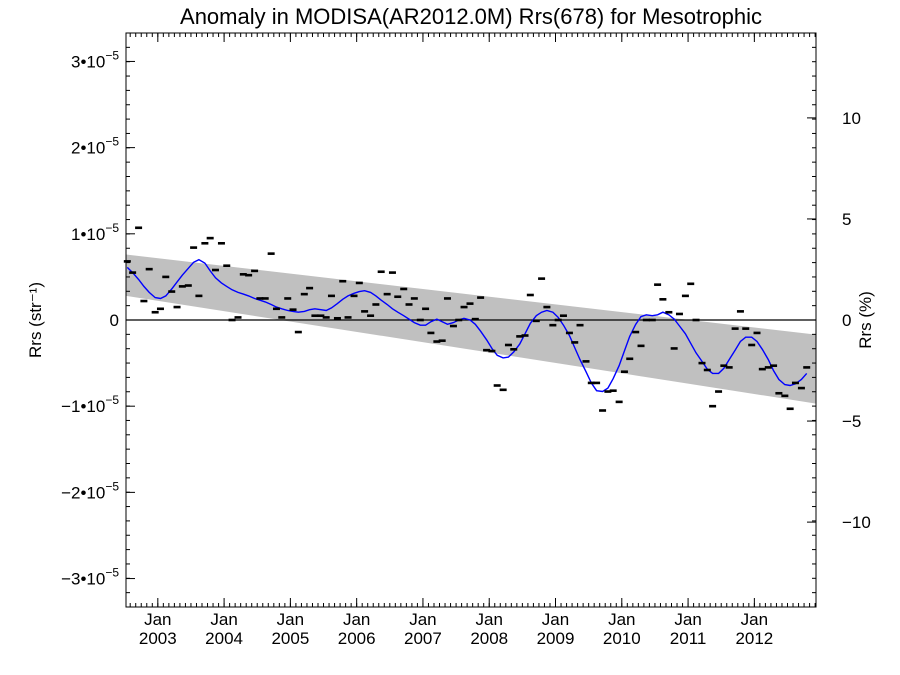  Describe the element at coordinates (90, 404) in the screenshot. I see `y-tick-label-left: −1•10−5` at that location.